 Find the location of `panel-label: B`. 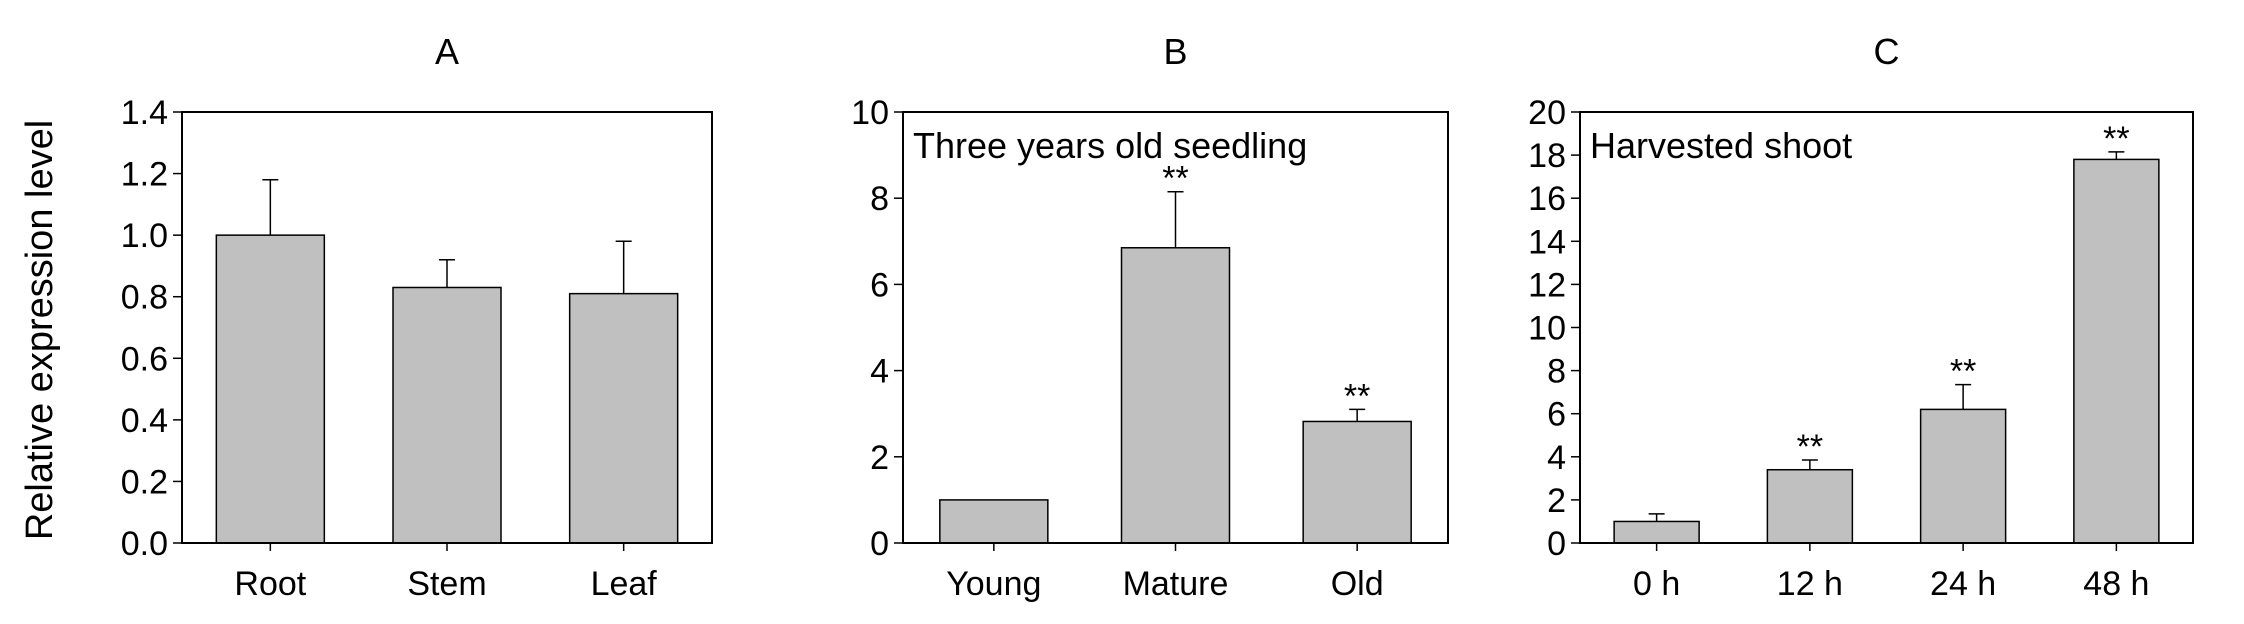

panel-label: B is located at coordinates (1175, 51).